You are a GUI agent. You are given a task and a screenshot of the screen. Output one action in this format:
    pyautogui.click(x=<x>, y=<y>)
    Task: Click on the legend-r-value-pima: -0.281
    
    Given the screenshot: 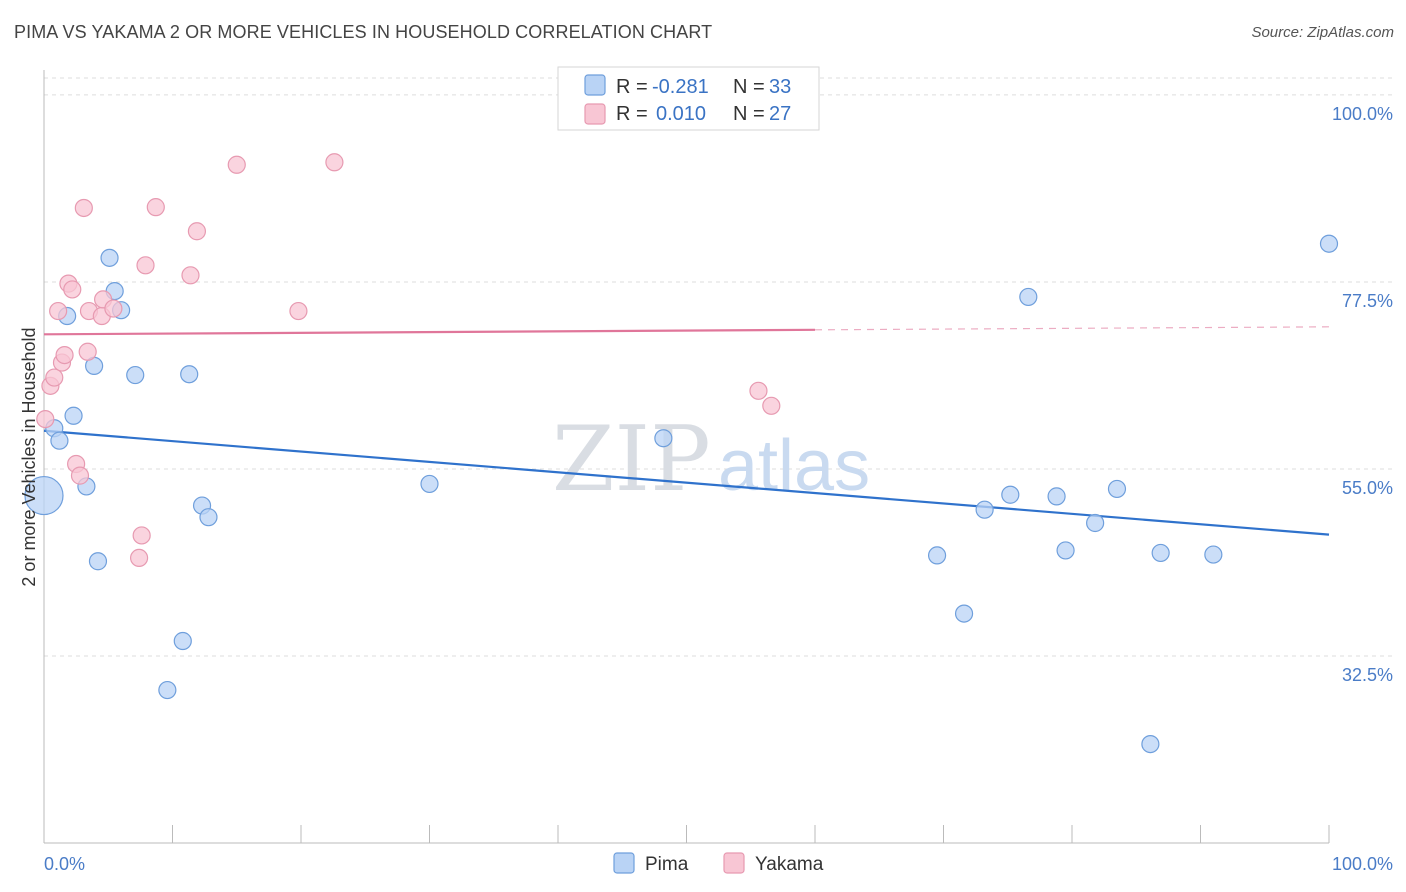 What is the action you would take?
    pyautogui.click(x=680, y=87)
    